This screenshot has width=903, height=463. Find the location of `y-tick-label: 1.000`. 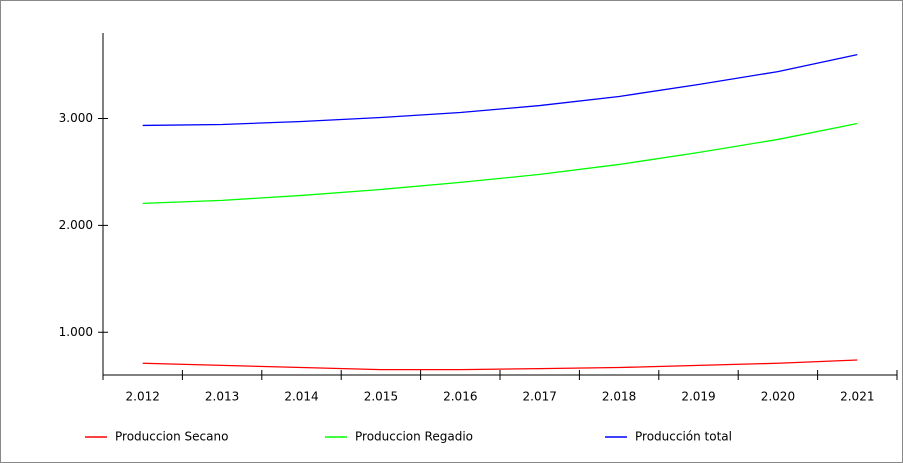

y-tick-label: 1.000 is located at coordinates (76, 332).